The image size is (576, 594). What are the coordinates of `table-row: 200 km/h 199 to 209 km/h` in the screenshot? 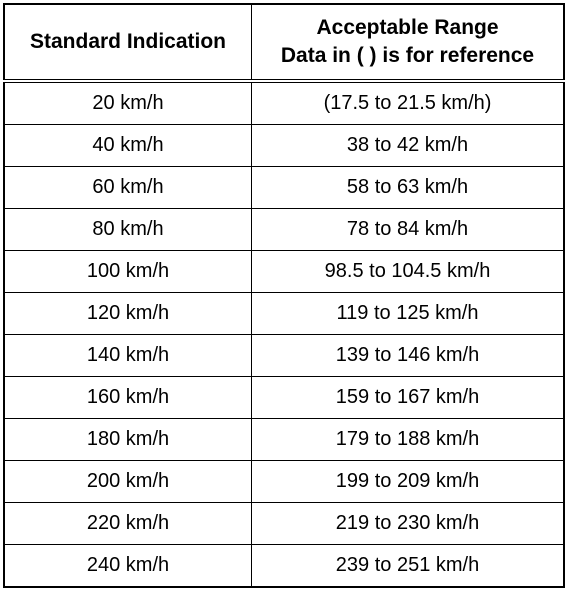 It's located at (284, 481).